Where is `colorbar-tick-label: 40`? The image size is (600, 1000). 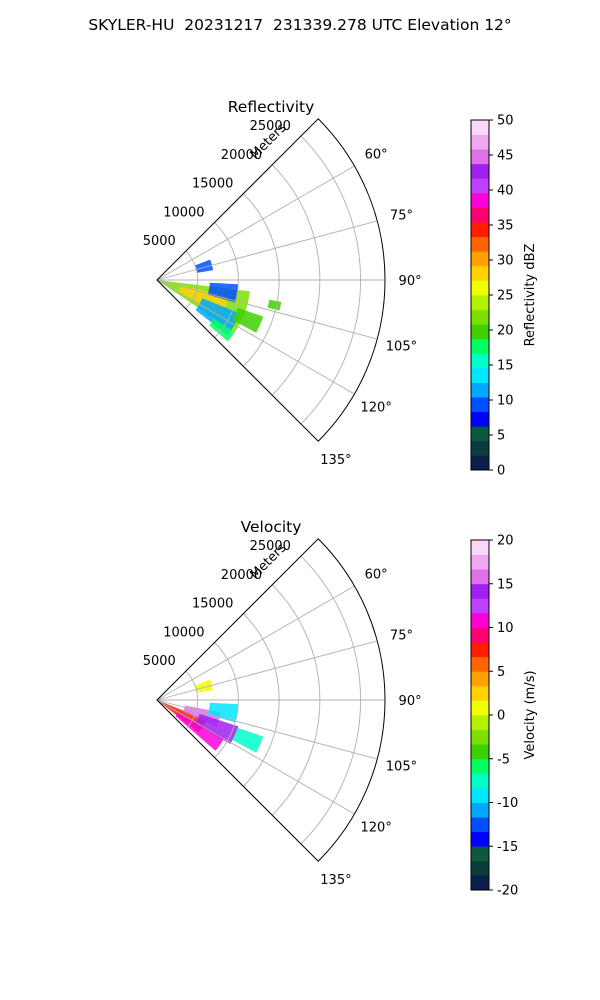 colorbar-tick-label: 40 is located at coordinates (505, 191).